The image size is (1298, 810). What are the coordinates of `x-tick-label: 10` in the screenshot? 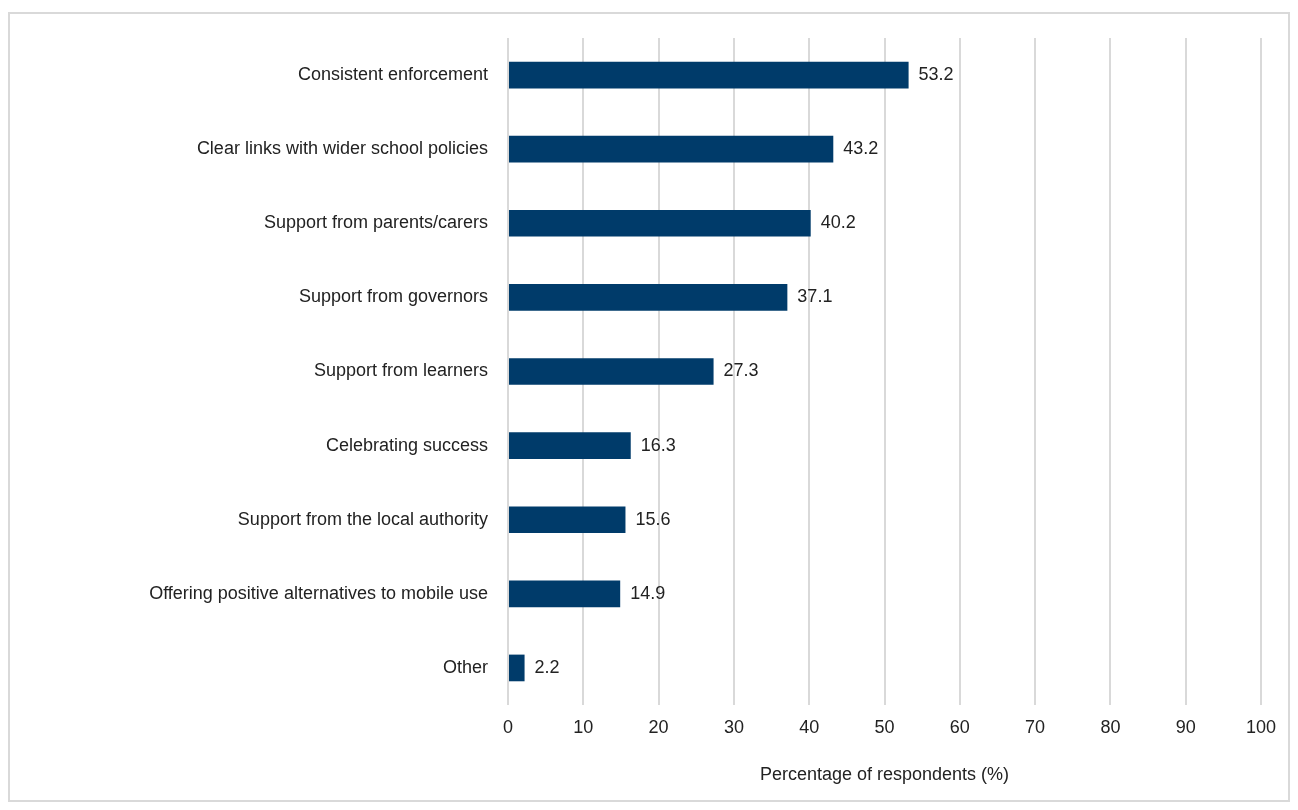 It's located at (583, 726).